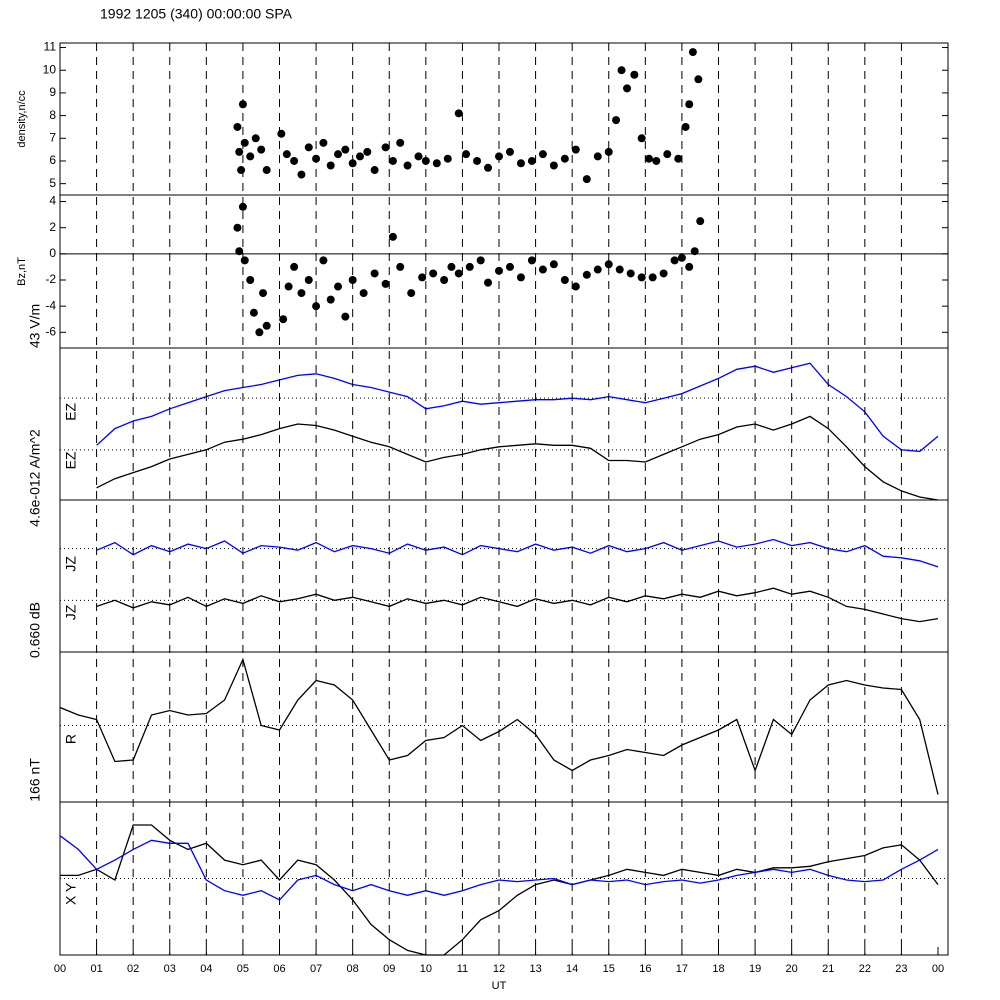 The image size is (1000, 1000). What do you see at coordinates (682, 969) in the screenshot?
I see `x-tick-label: 17` at bounding box center [682, 969].